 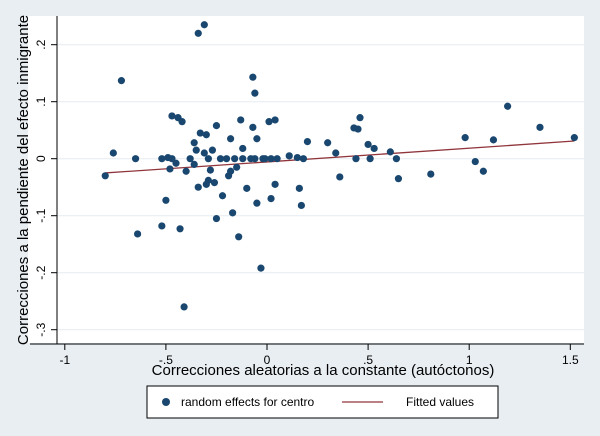 What do you see at coordinates (570, 360) in the screenshot?
I see `x-tick-label: 1.5` at bounding box center [570, 360].